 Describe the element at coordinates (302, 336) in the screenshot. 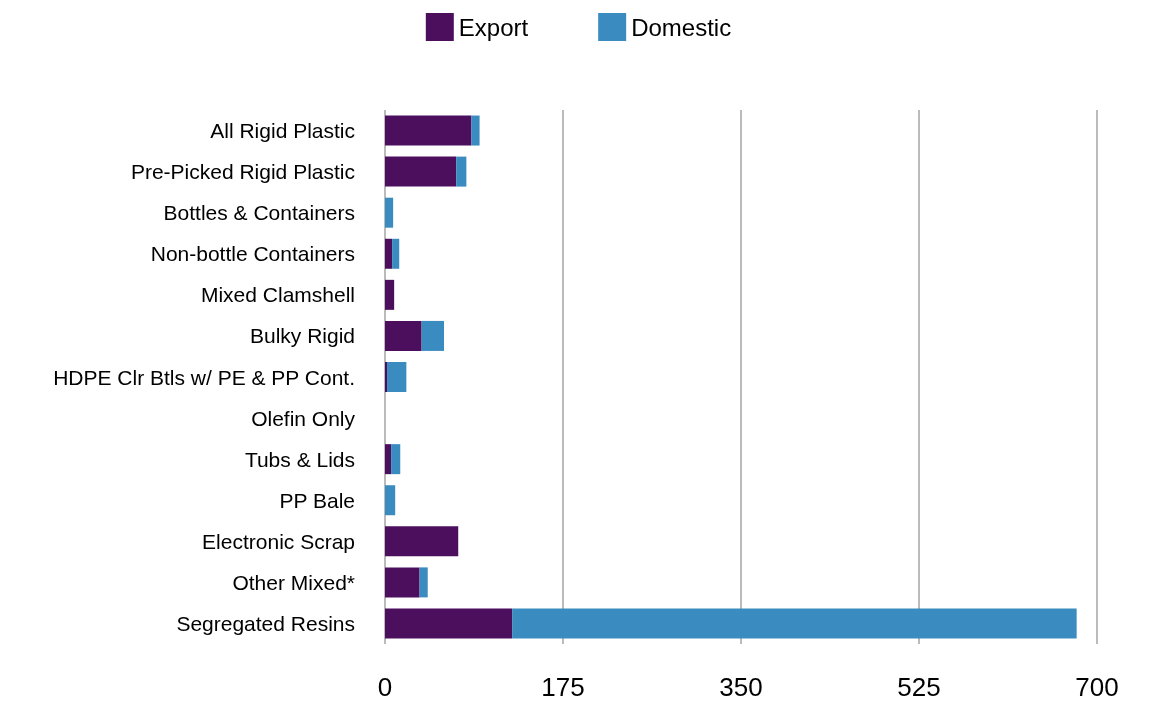

I see `y-tick-label: Bulky Rigid` at that location.